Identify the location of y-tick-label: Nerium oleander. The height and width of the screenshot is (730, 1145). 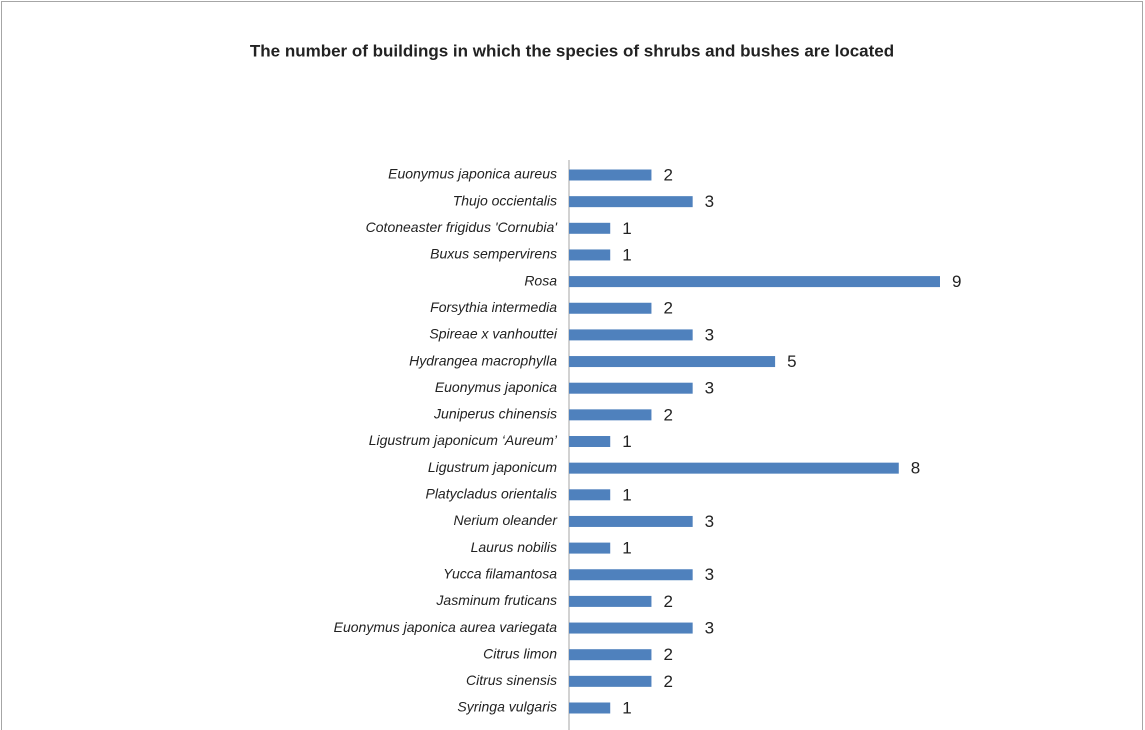
(506, 520).